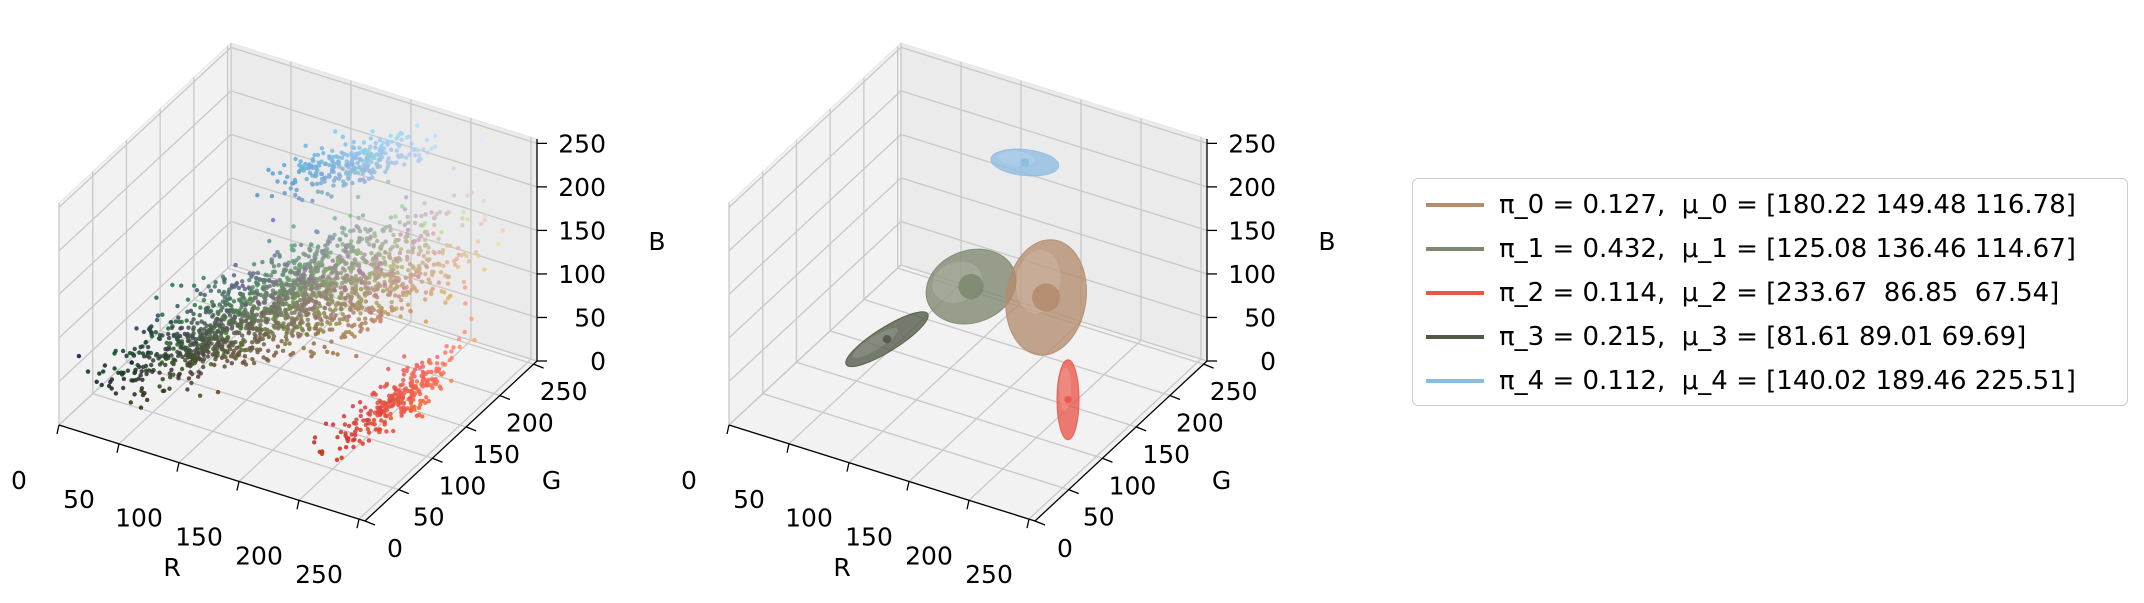 This screenshot has height=603, width=2144. I want to click on left-z-tick-label: 0, so click(598, 361).